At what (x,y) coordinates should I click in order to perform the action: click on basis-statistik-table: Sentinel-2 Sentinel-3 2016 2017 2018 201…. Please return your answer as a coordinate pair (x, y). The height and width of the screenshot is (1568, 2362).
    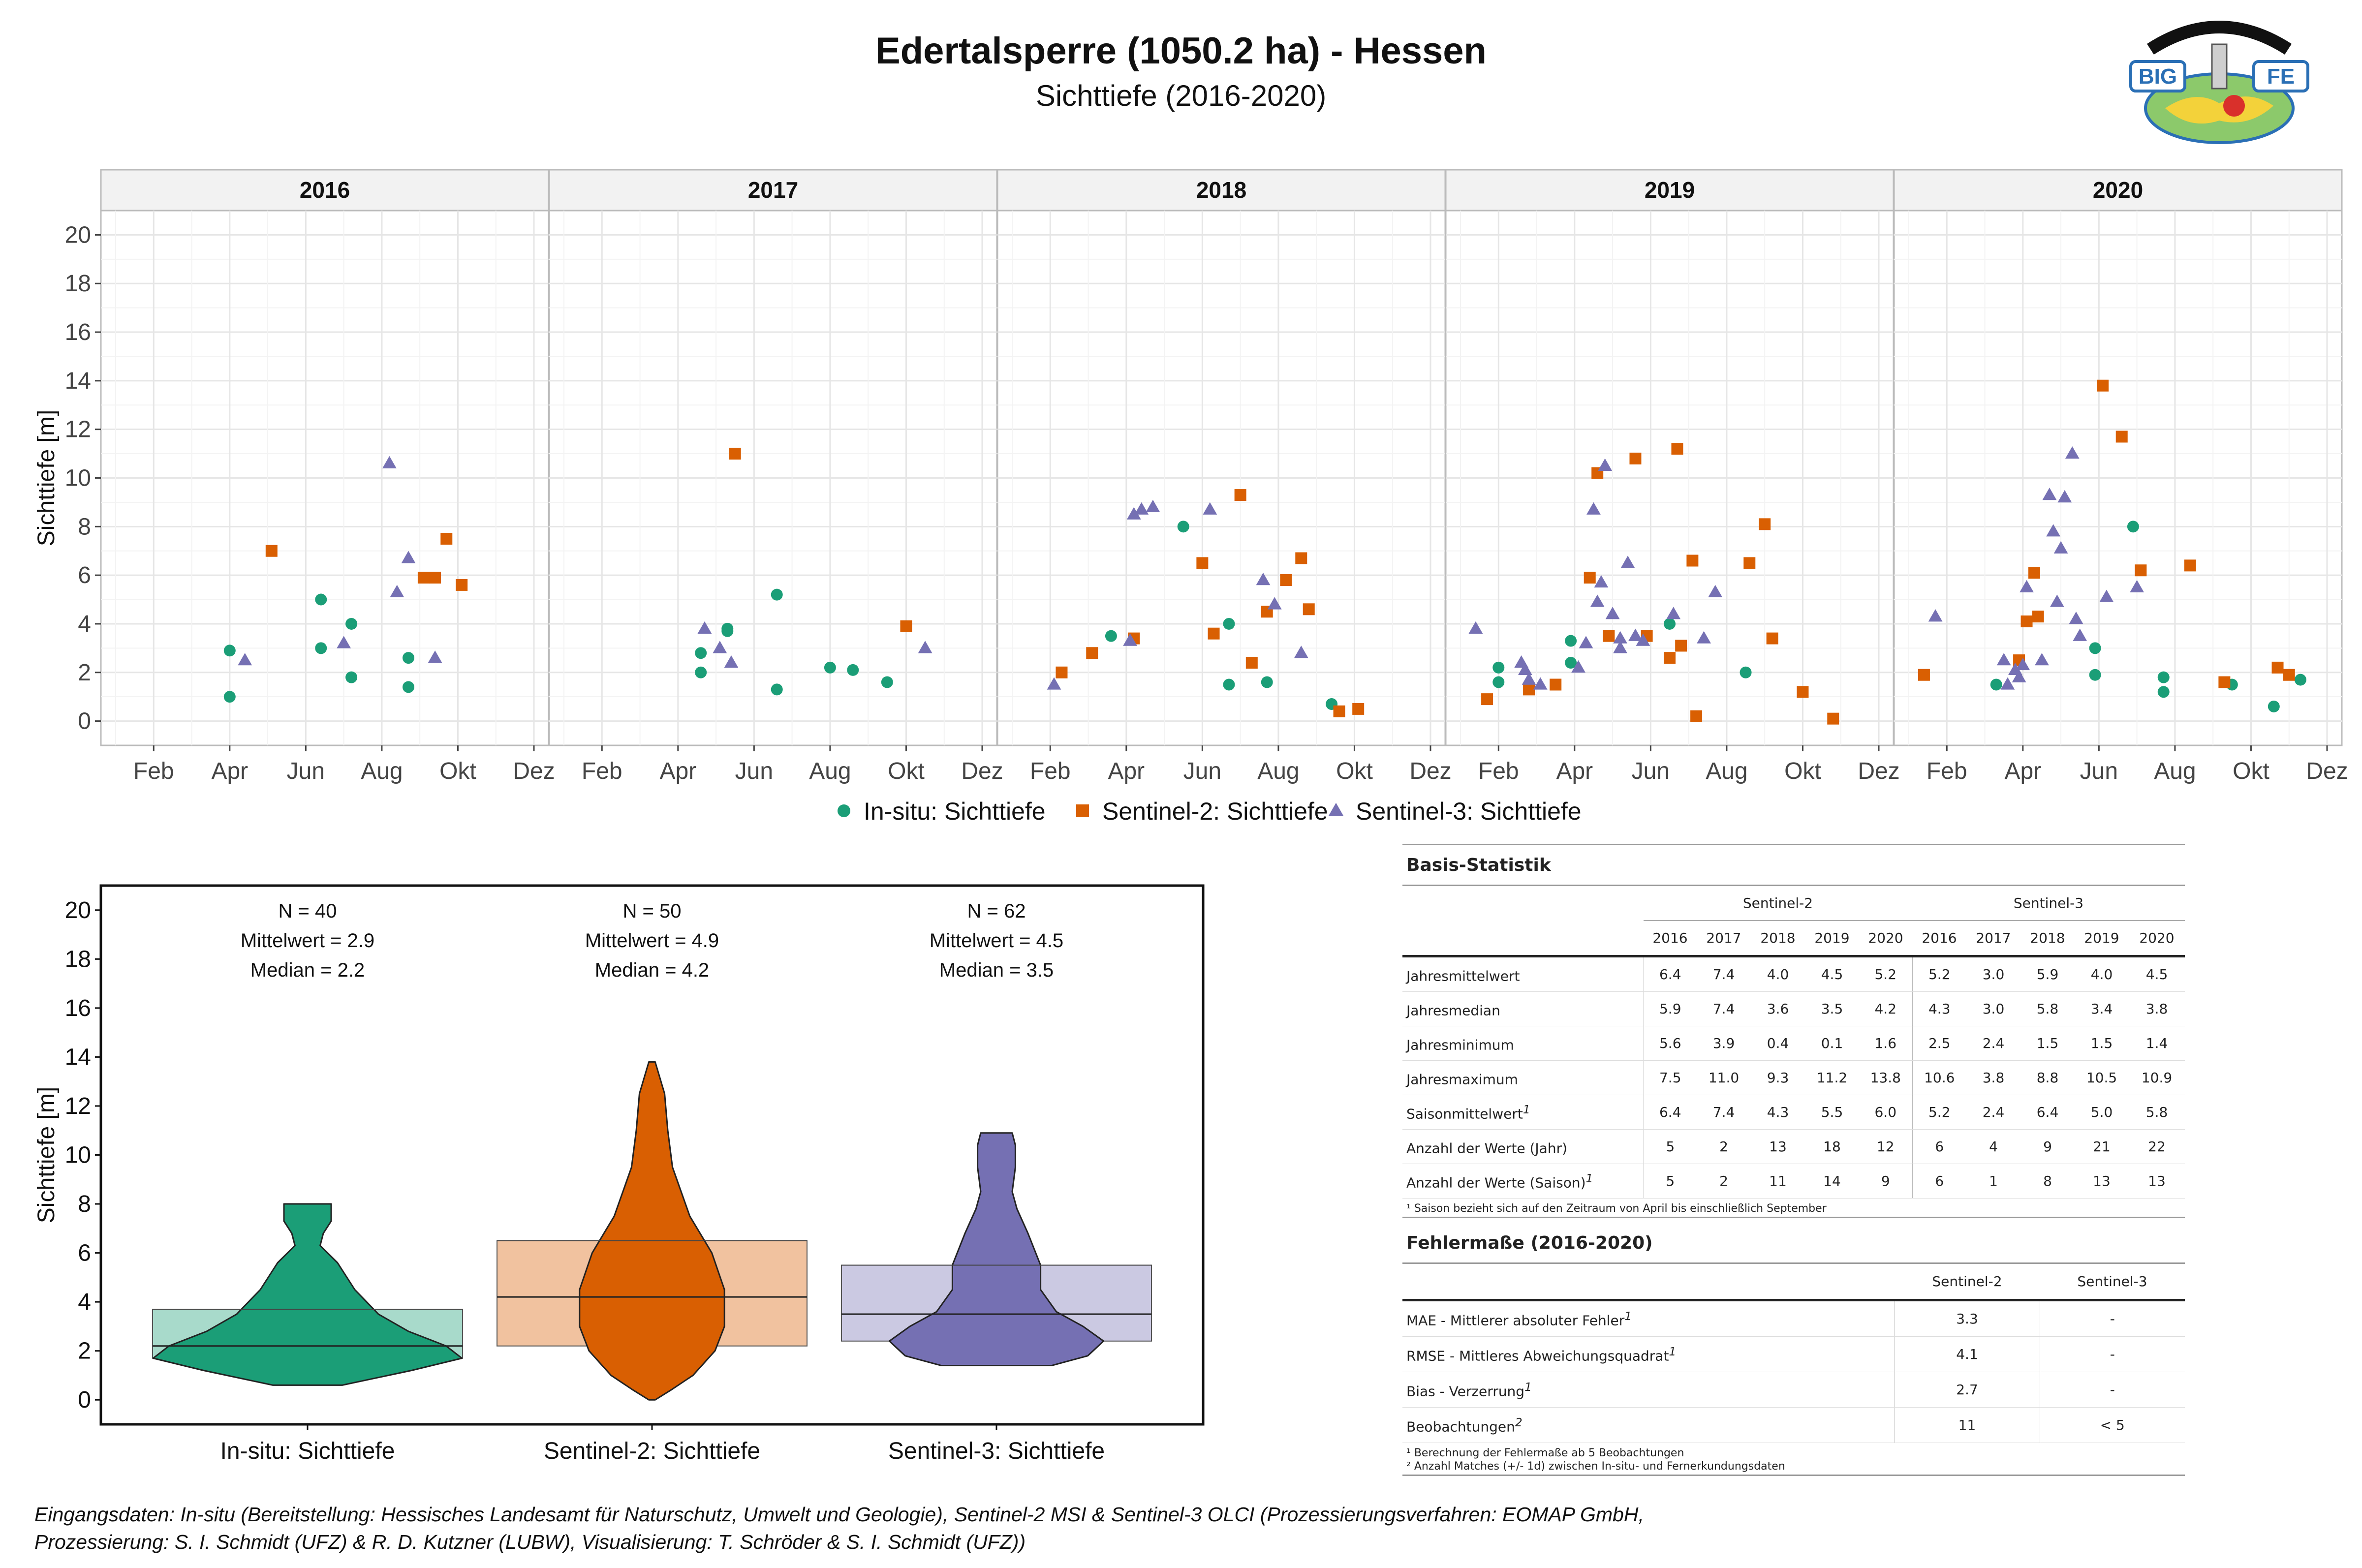
    Looking at the image, I should click on (1793, 1042).